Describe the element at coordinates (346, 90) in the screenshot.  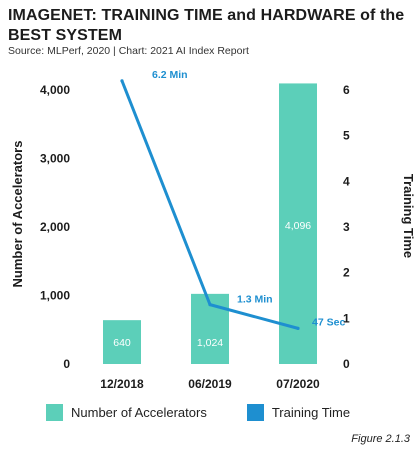
I see `y2-tick-label-6: 6` at that location.